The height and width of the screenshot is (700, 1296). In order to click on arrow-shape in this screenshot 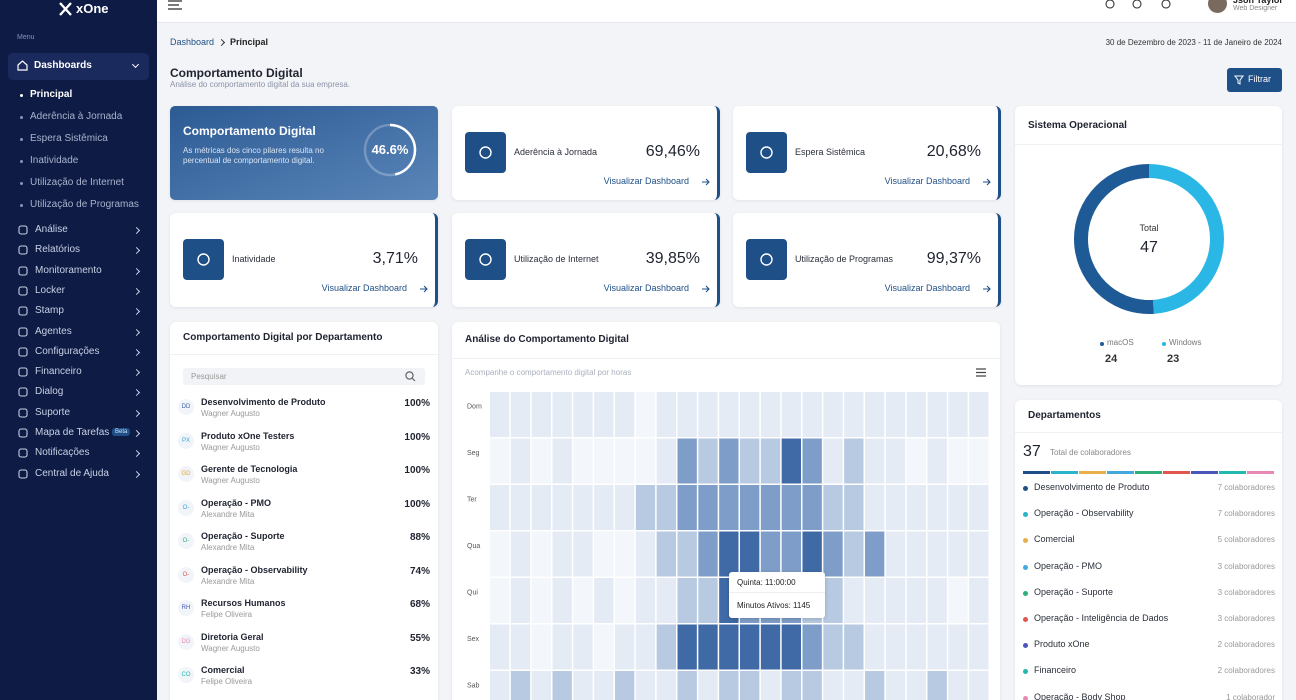, I will do `click(424, 289)`.